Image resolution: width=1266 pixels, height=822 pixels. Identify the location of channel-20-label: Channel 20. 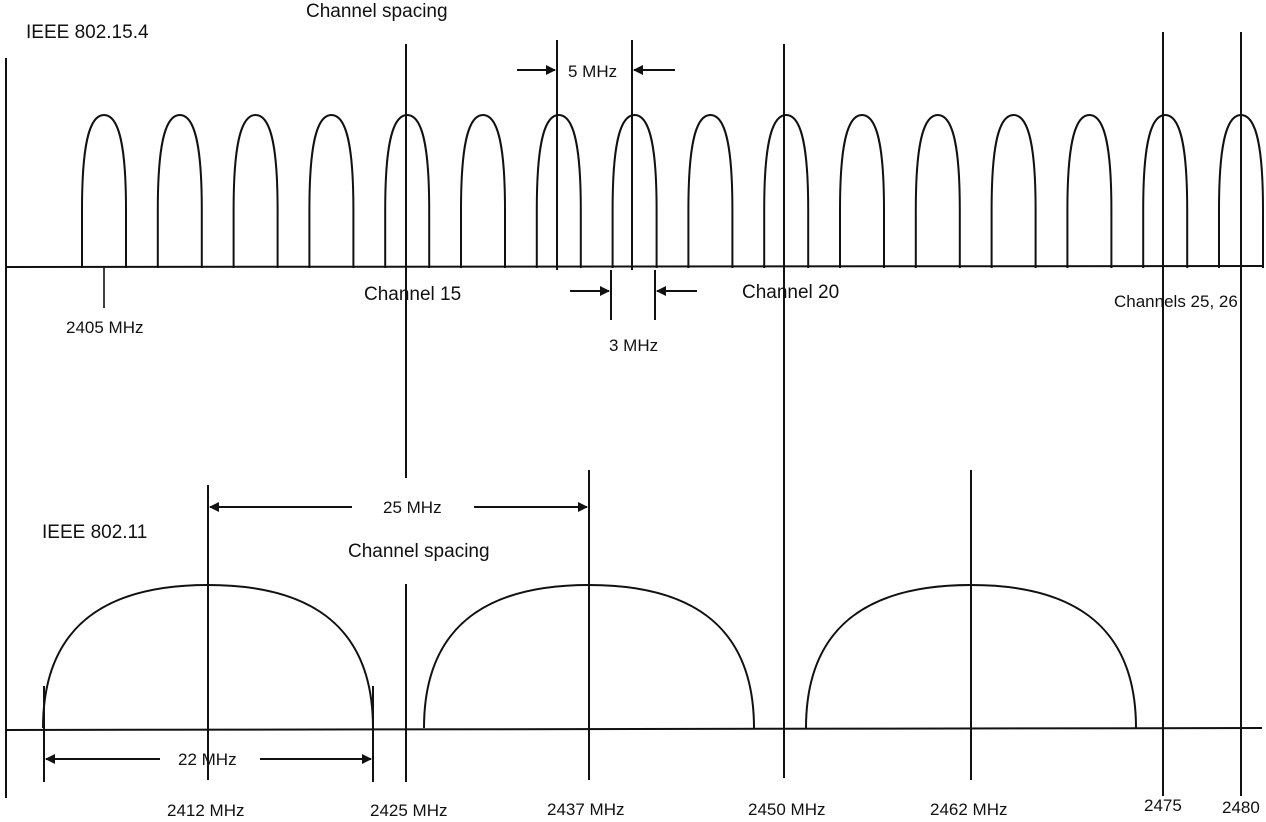
(790, 292).